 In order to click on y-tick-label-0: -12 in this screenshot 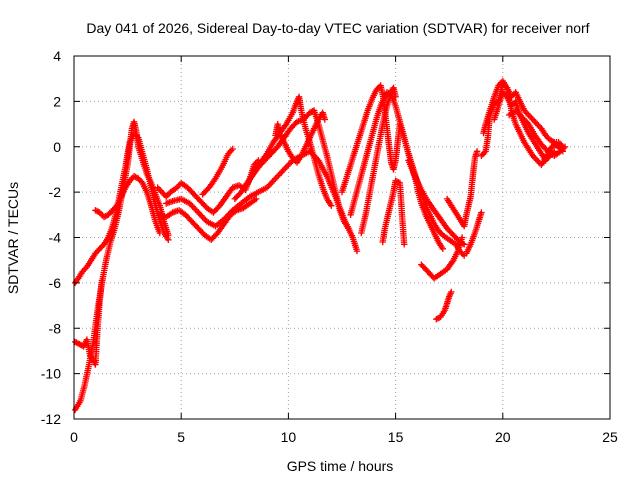, I will do `click(51, 419)`.